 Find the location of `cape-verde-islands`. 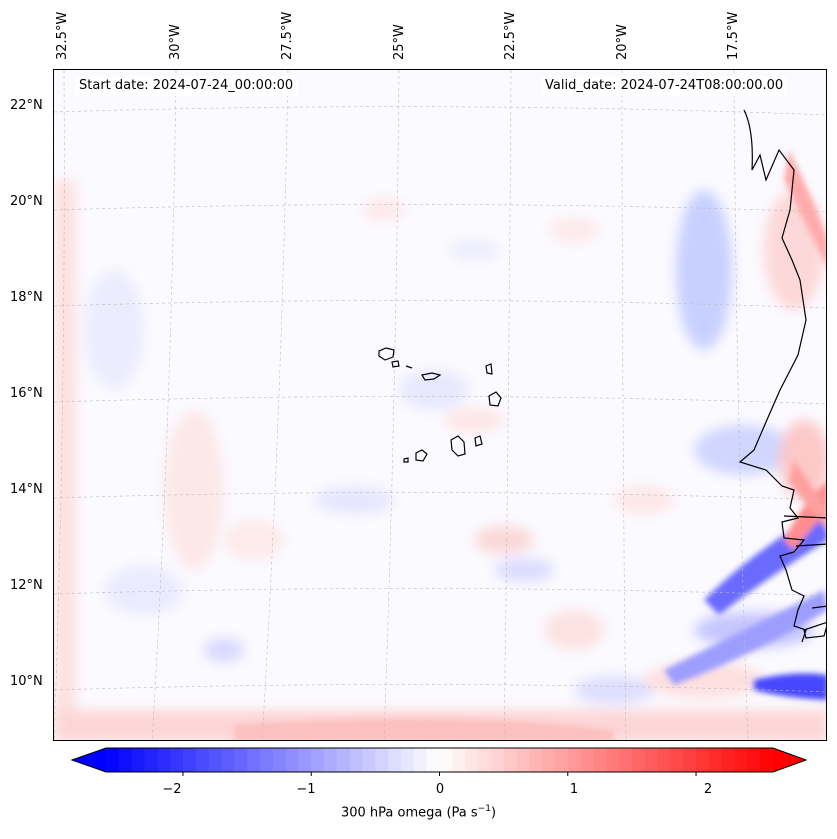

cape-verde-islands is located at coordinates (440, 405).